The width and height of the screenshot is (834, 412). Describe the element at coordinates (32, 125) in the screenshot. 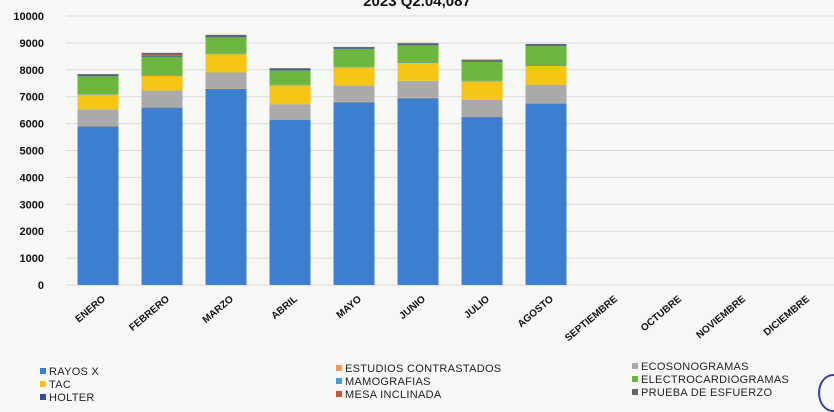

I see `y-tick-label: 6000` at that location.